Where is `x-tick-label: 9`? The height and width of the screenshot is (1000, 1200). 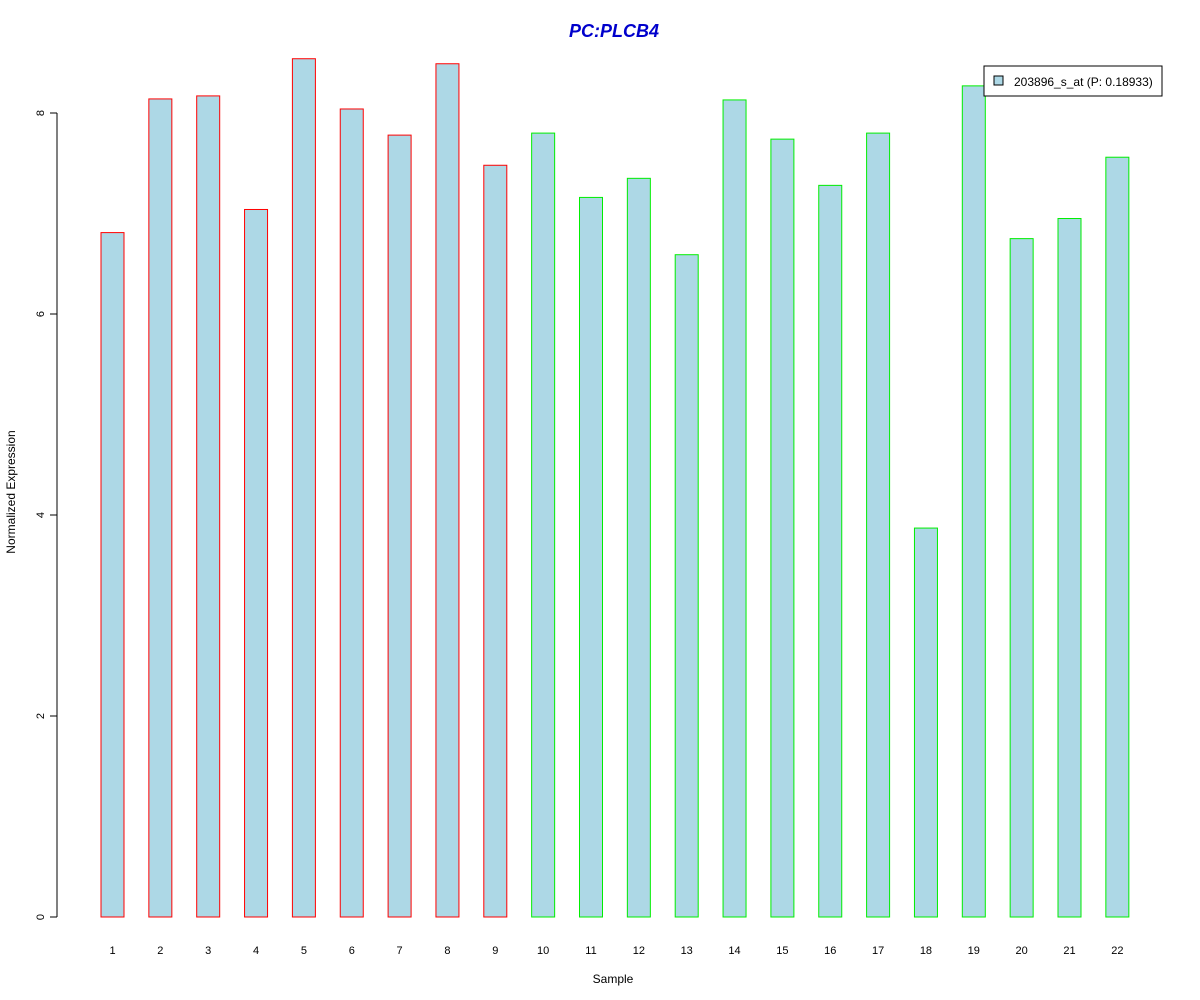 x-tick-label: 9 is located at coordinates (495, 951).